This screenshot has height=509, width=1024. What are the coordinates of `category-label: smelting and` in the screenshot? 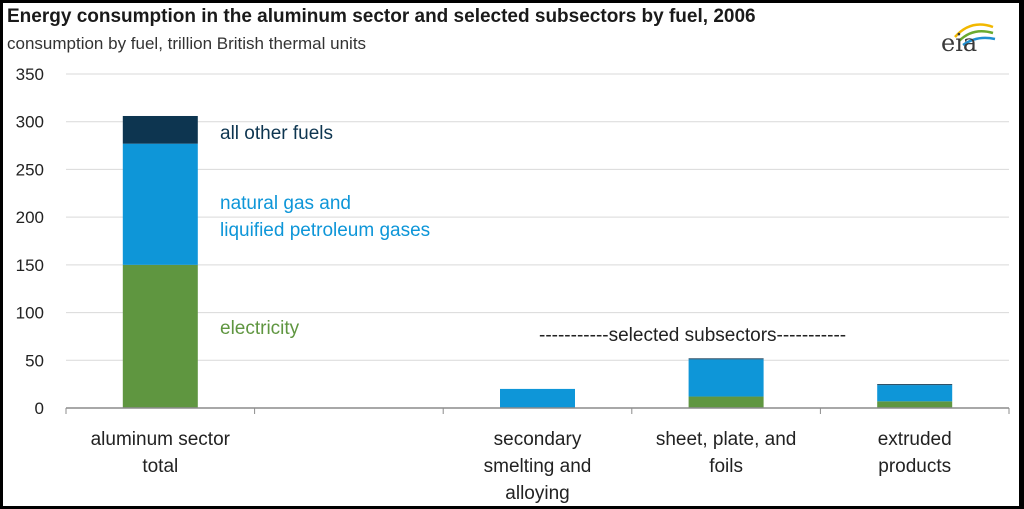 It's located at (538, 466).